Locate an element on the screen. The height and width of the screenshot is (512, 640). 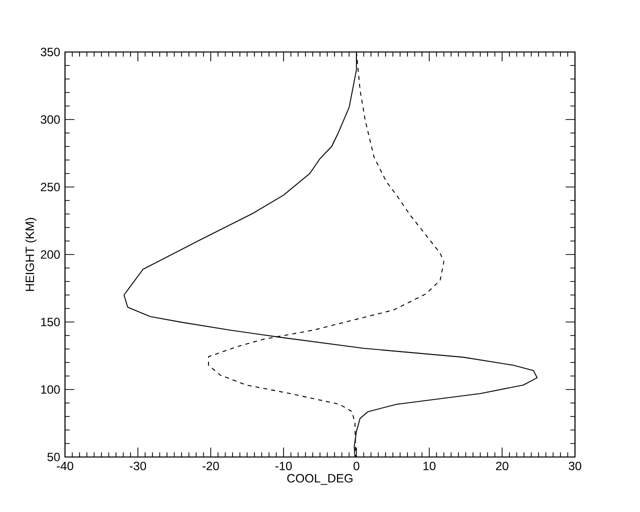
y-tick-label: 350 is located at coordinates (50, 52).